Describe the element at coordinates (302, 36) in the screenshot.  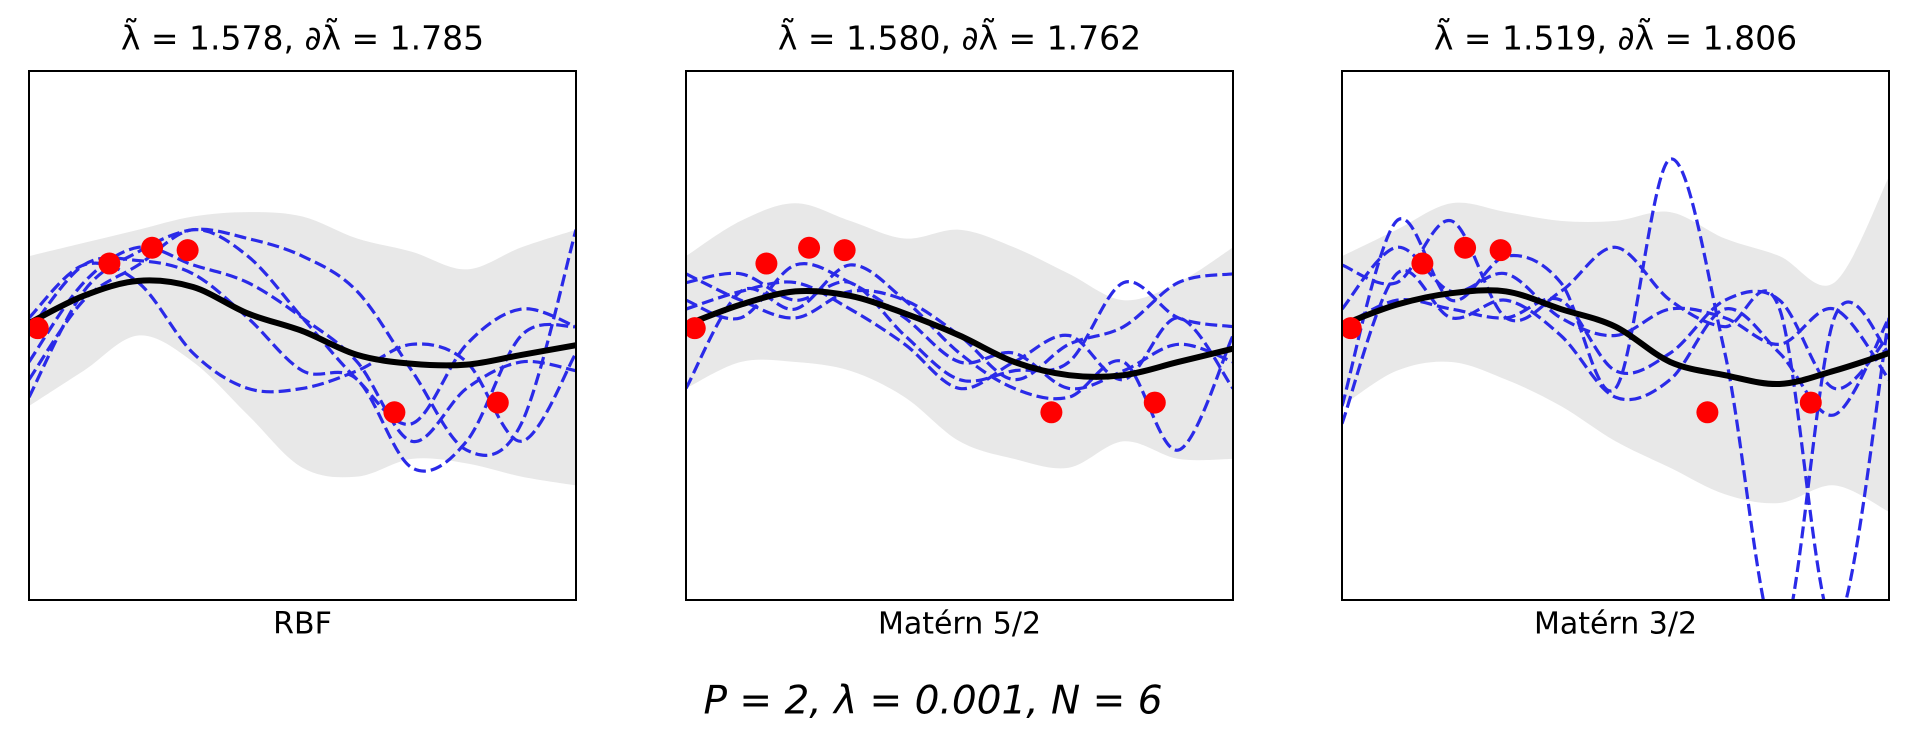
I see `axes-title: λ̃ = 1.578, ∂λ̃ = 1.785` at that location.